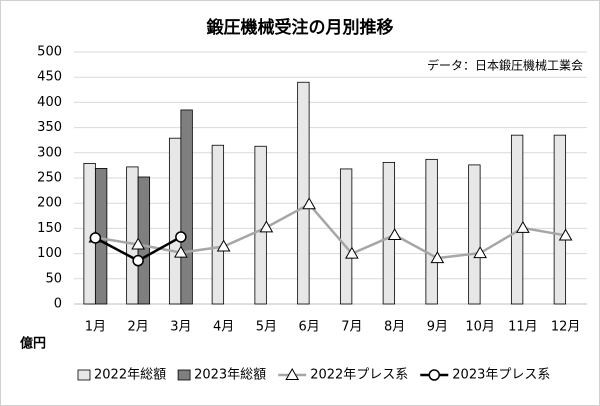  I want to click on x-tick-label: 8月, so click(394, 327).